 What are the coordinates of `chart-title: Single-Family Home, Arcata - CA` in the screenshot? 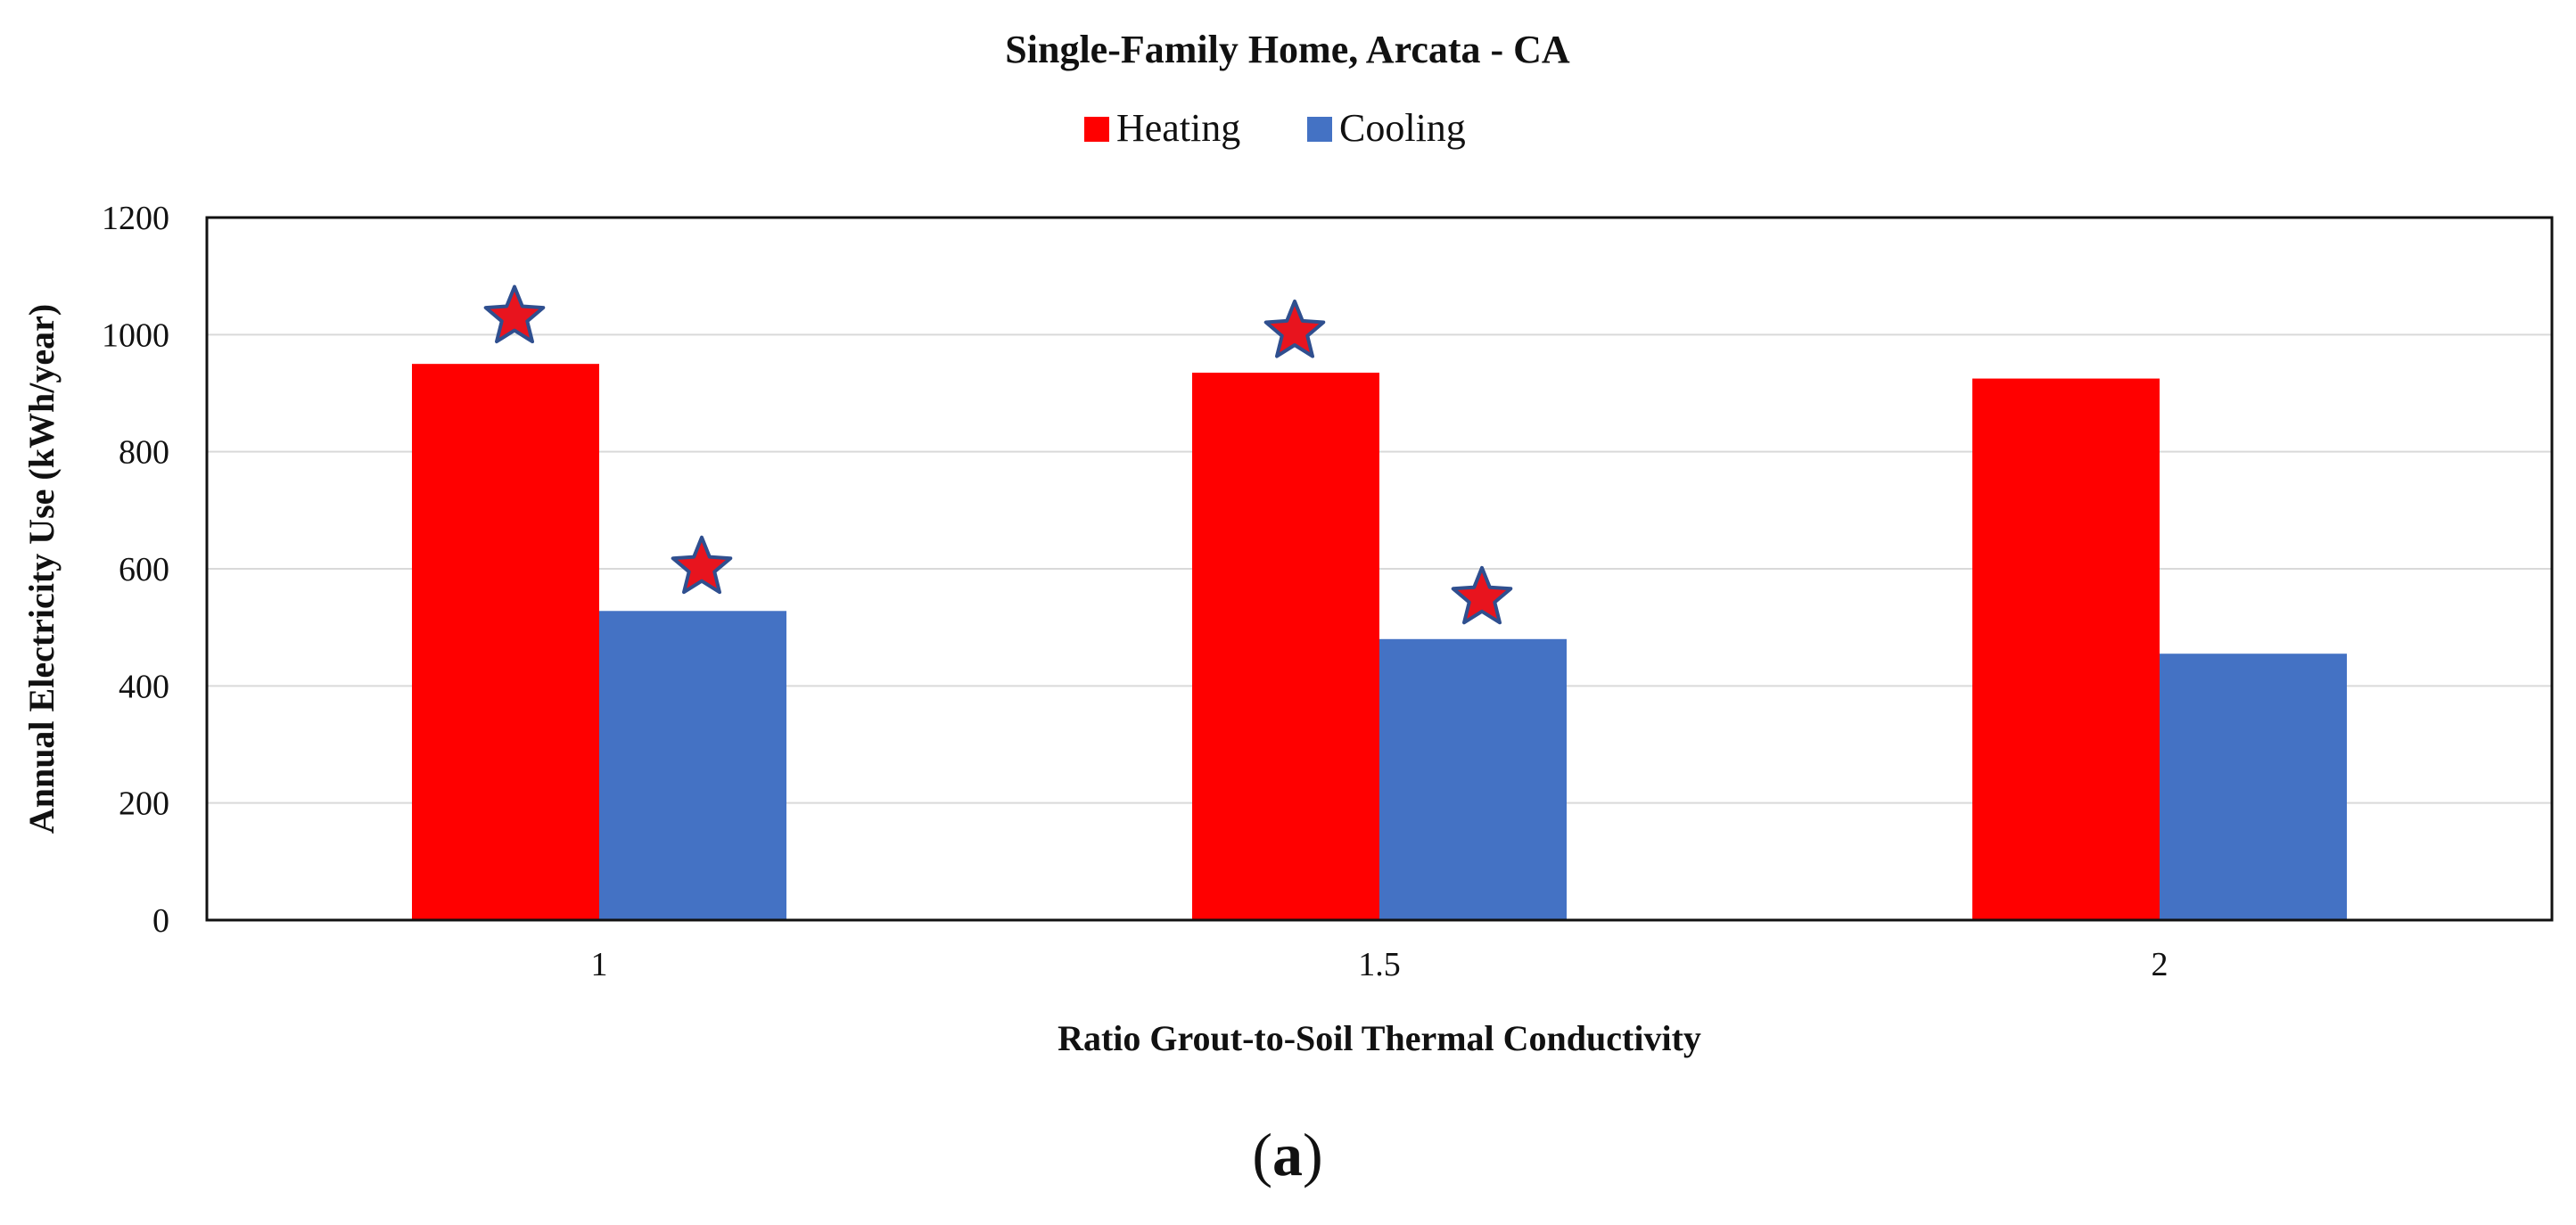 It's located at (1287, 49).